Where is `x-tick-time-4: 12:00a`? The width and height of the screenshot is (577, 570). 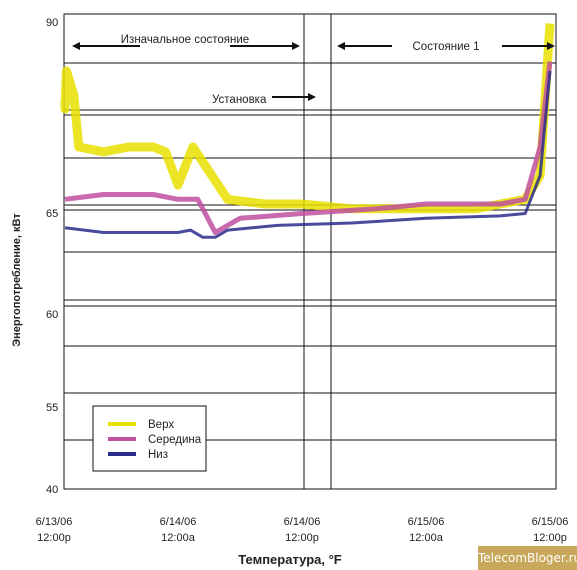 x-tick-time-4: 12:00a is located at coordinates (426, 538).